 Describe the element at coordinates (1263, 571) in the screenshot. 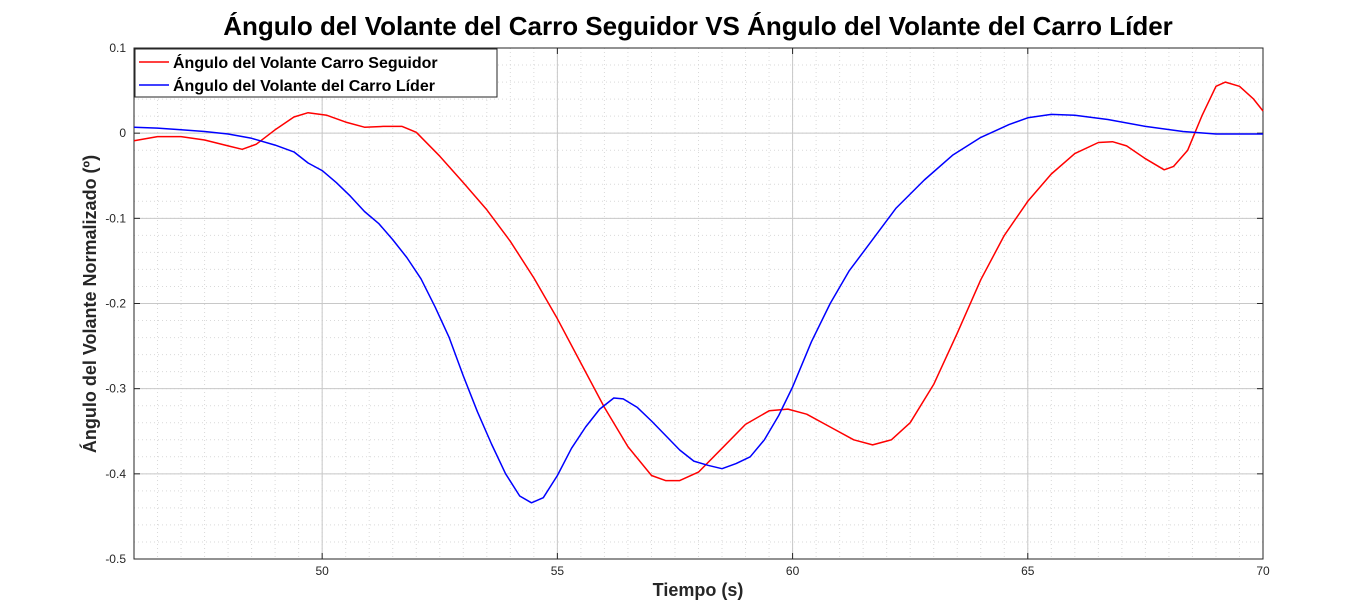

I see `x-tick-label: 70` at that location.